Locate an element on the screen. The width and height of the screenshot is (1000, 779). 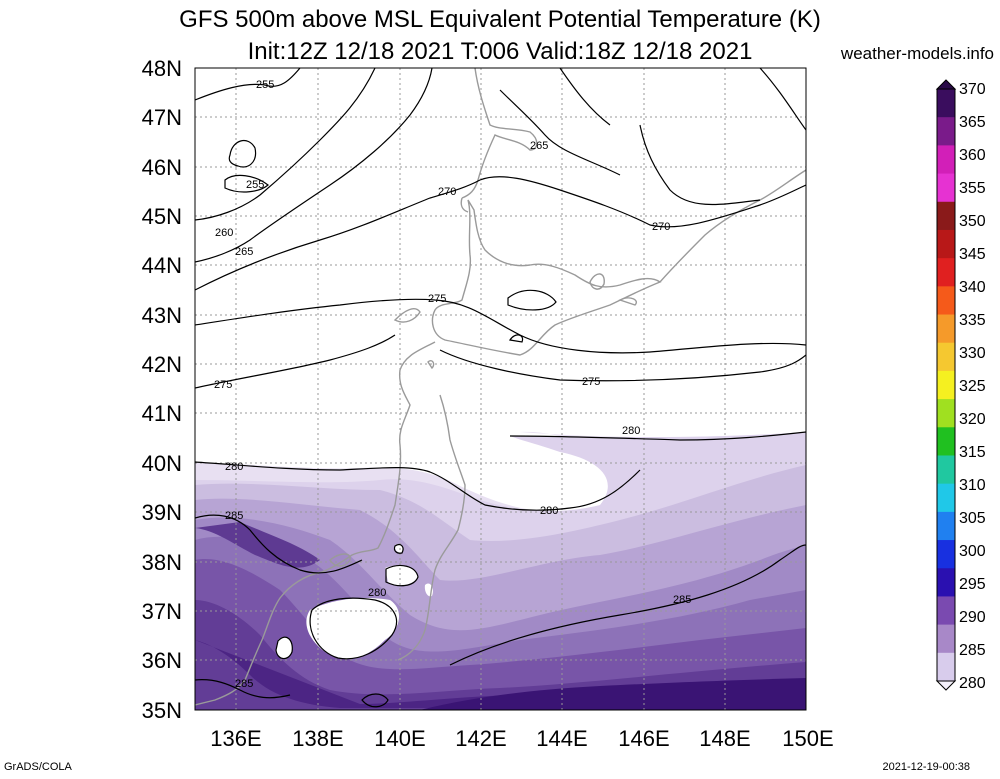
lon-label: 148E is located at coordinates (724, 738).